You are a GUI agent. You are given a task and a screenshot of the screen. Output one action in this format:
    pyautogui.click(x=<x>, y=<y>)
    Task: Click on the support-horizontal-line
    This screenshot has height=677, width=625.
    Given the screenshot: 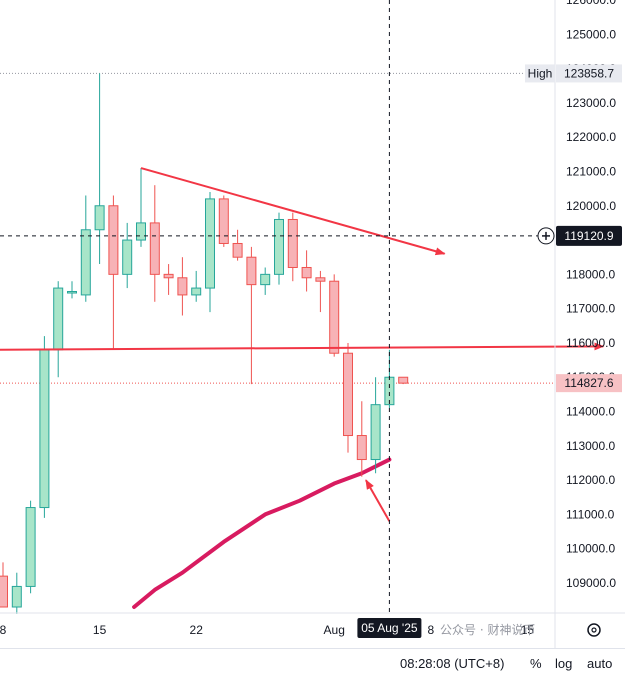 What is the action you would take?
    pyautogui.click(x=302, y=346)
    